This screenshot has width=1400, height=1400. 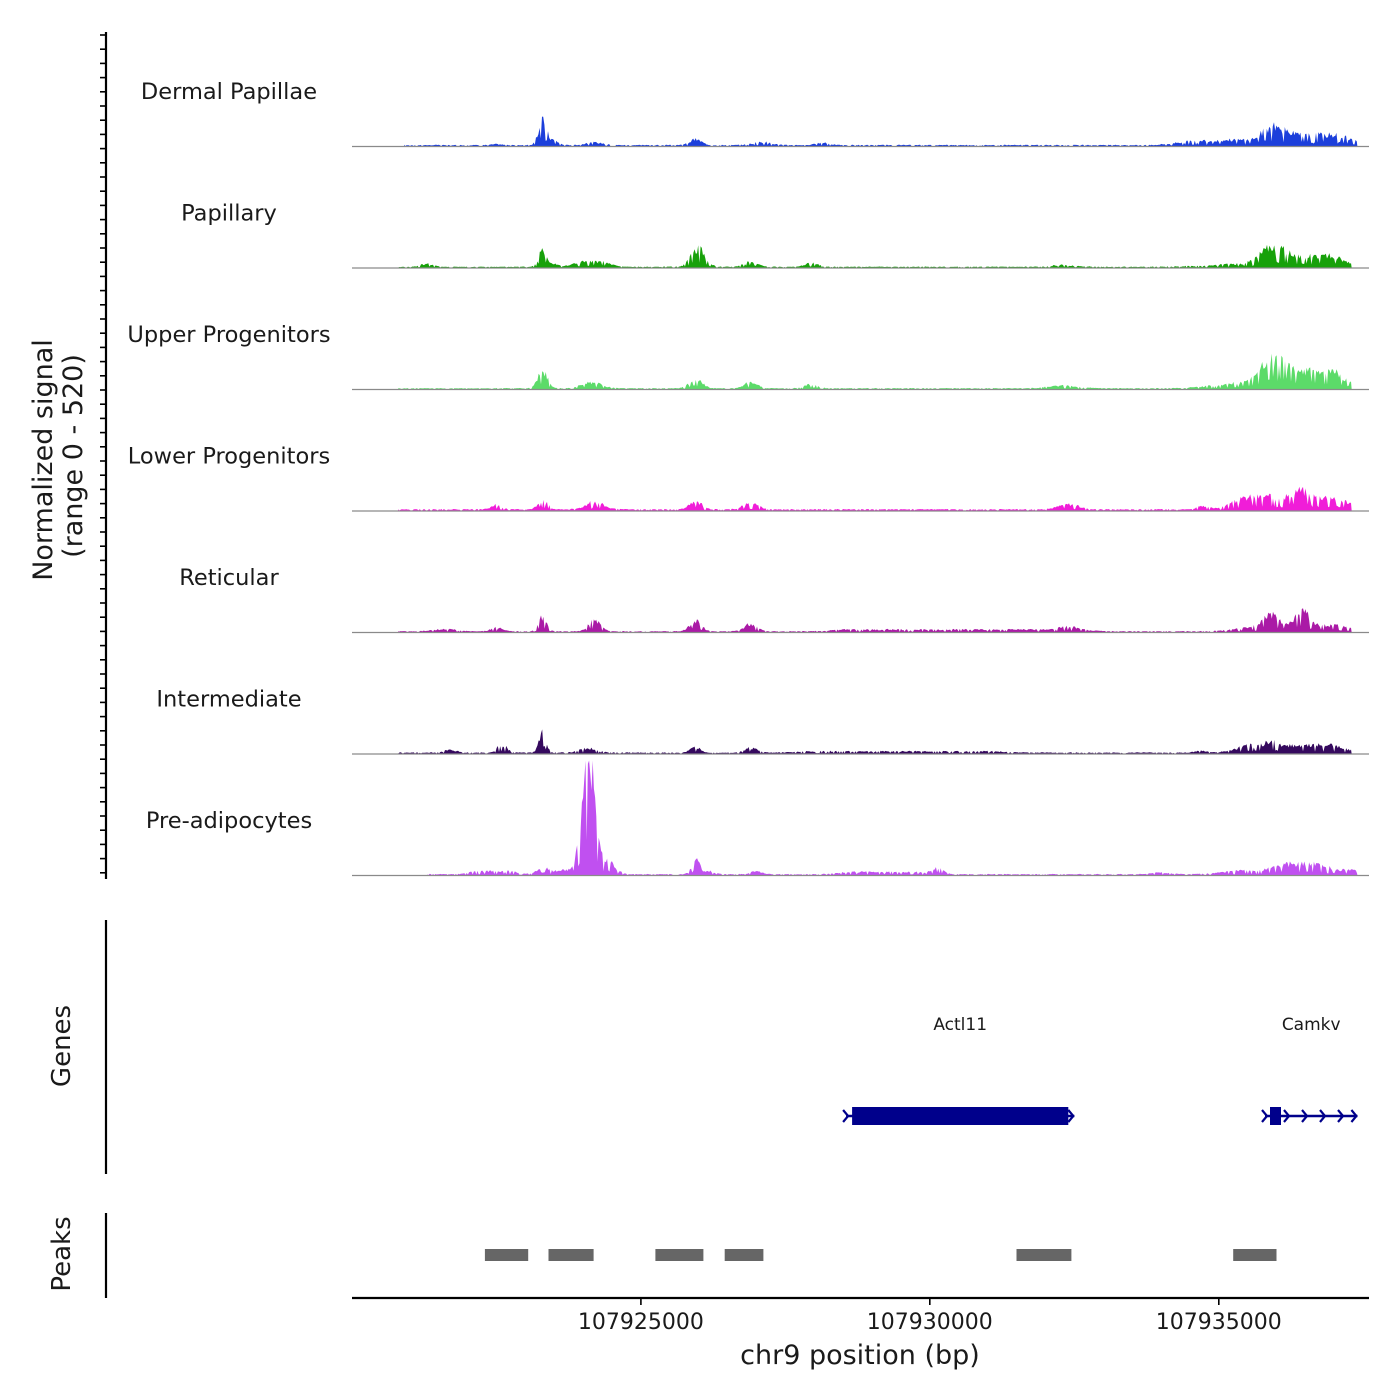 What do you see at coordinates (229, 578) in the screenshot?
I see `track-label: Reticular` at bounding box center [229, 578].